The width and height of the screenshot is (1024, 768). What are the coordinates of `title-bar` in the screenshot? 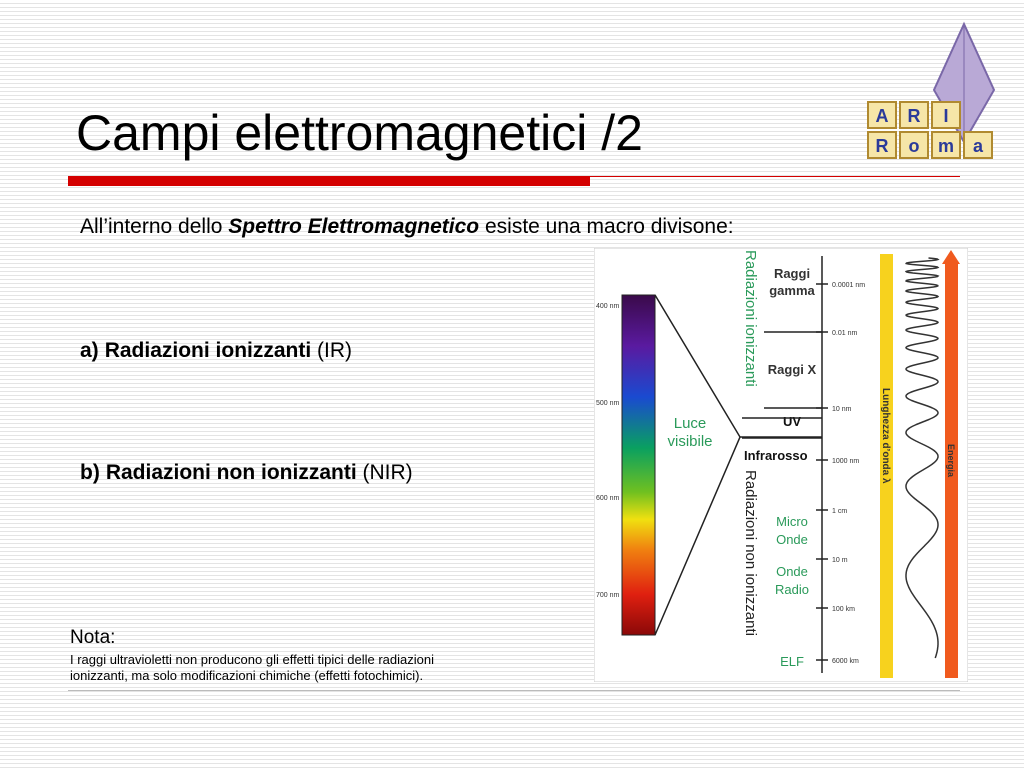 It's located at (329, 181).